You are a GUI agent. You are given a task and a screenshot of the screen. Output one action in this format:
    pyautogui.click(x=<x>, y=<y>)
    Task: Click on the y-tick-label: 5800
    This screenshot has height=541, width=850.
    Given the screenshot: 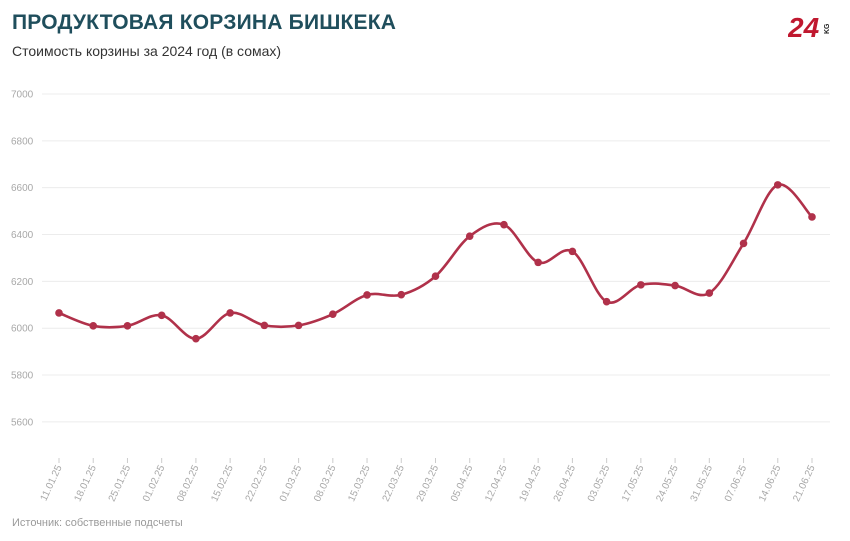 What is the action you would take?
    pyautogui.click(x=22, y=376)
    